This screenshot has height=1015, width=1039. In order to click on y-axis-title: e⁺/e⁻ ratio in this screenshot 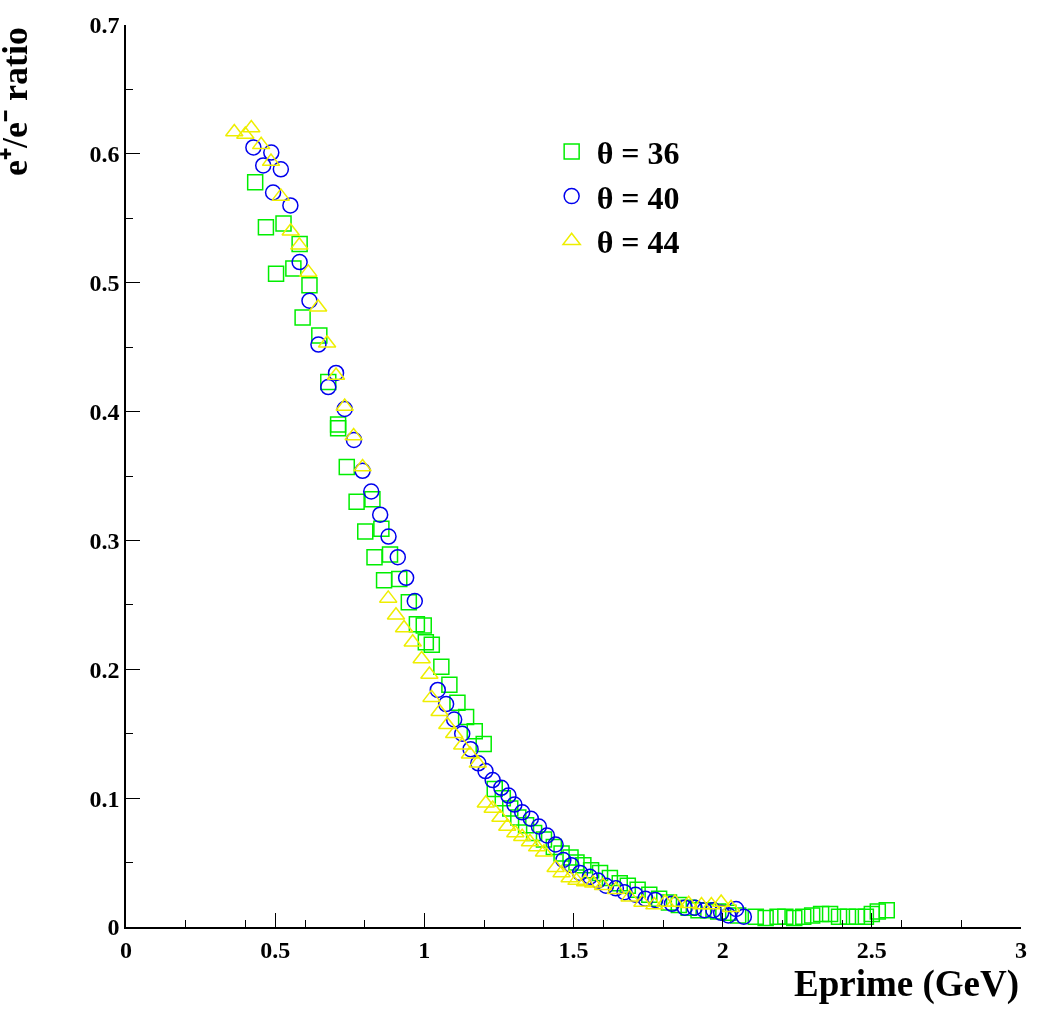, I will do `click(17, 101)`.